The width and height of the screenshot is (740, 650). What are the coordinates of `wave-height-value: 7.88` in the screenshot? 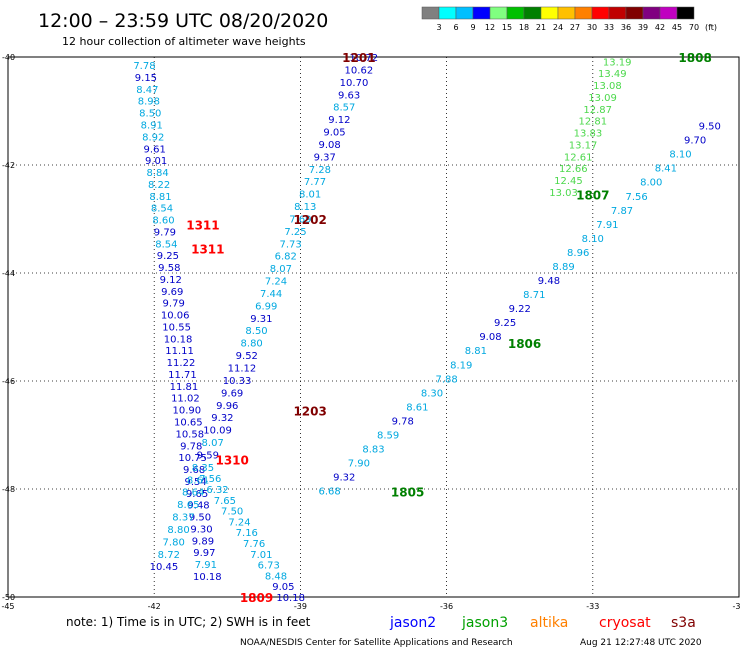 It's located at (446, 379).